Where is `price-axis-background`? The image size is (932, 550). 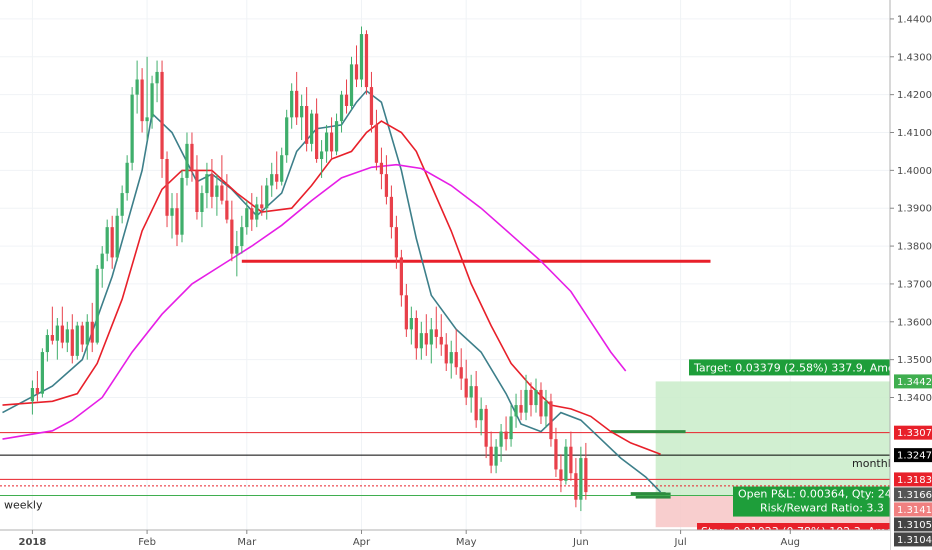 price-axis-background is located at coordinates (911, 275).